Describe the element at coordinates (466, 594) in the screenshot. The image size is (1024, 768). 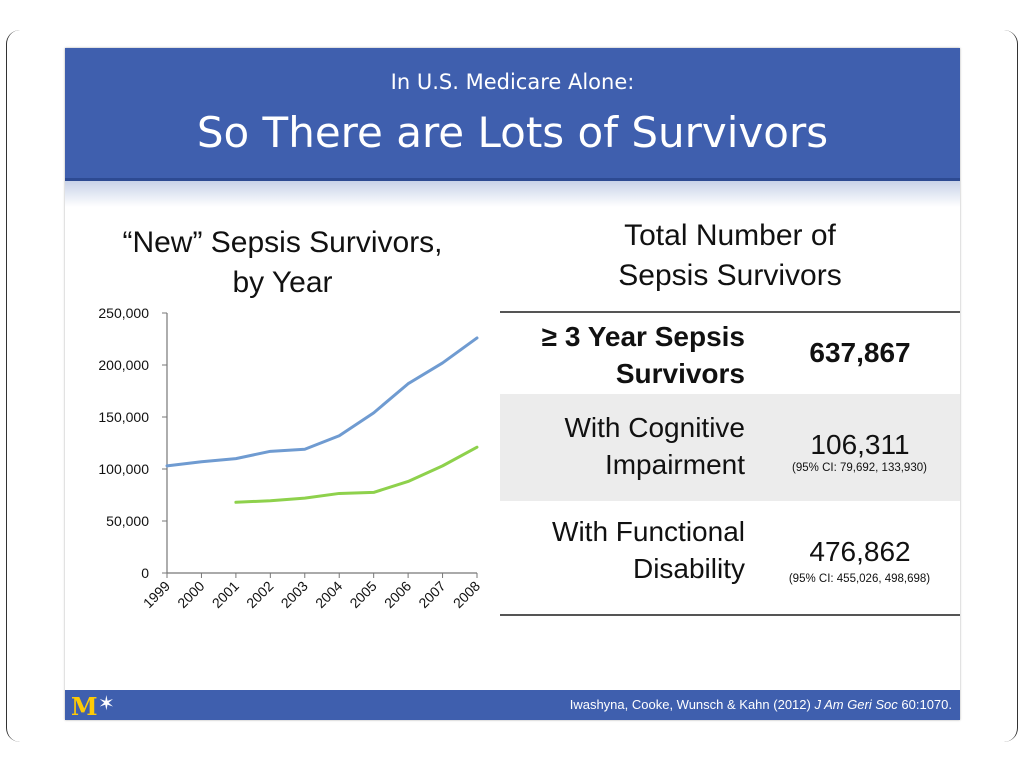
I see `x-tick-label: 2008` at that location.